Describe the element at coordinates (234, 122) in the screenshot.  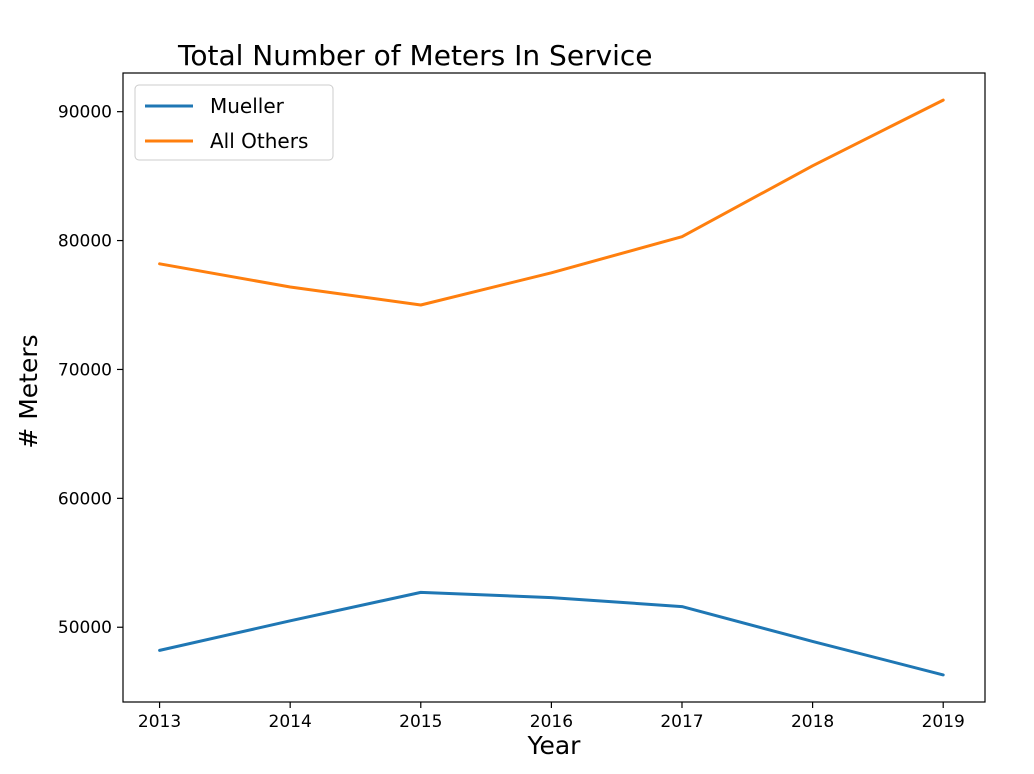
I see `legend: Mueller All Others` at that location.